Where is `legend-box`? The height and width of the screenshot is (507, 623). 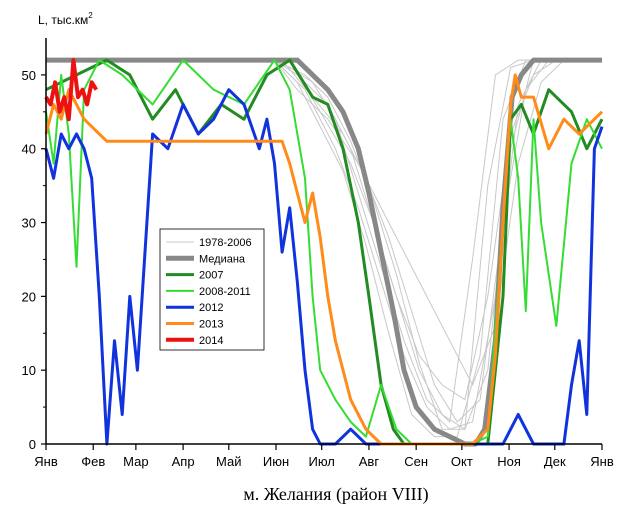 legend-box is located at coordinates (212, 289).